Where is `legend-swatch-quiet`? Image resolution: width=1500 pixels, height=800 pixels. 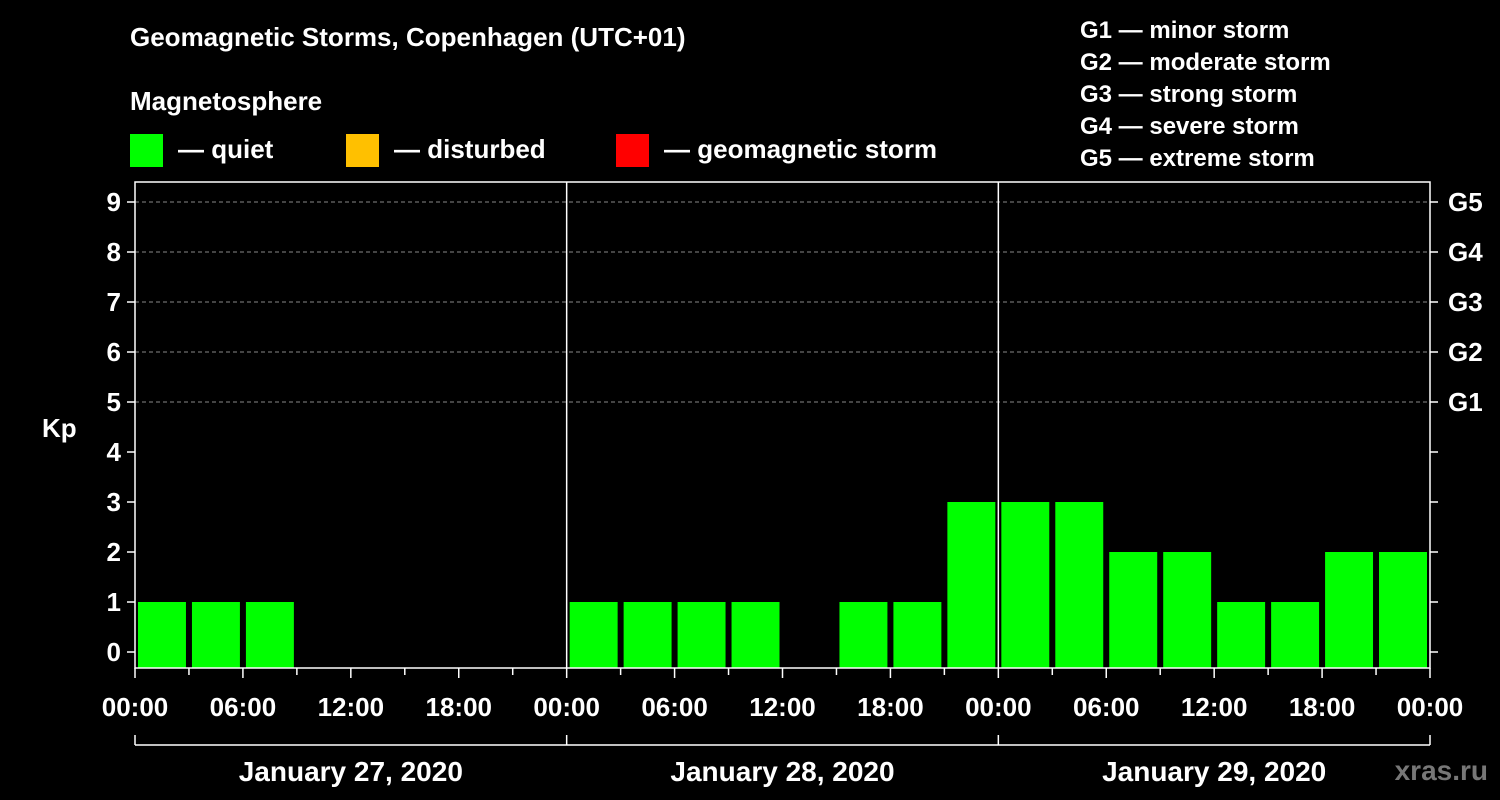 legend-swatch-quiet is located at coordinates (146, 150).